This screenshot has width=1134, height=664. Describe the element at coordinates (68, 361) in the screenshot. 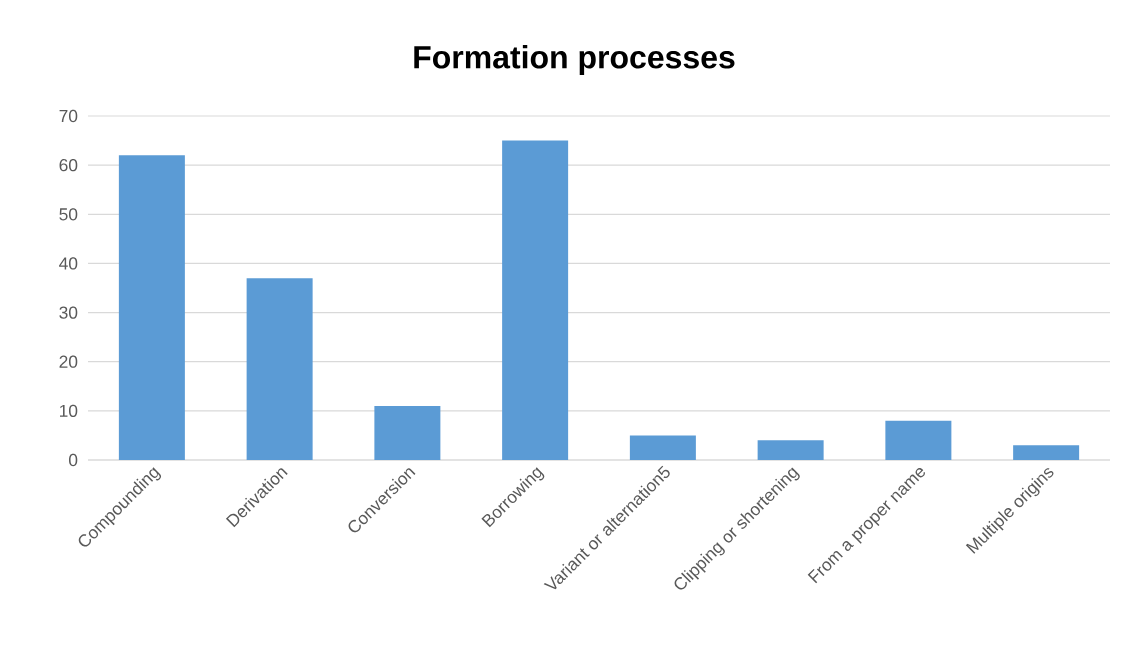

I see `y-tick-label: 20` at that location.